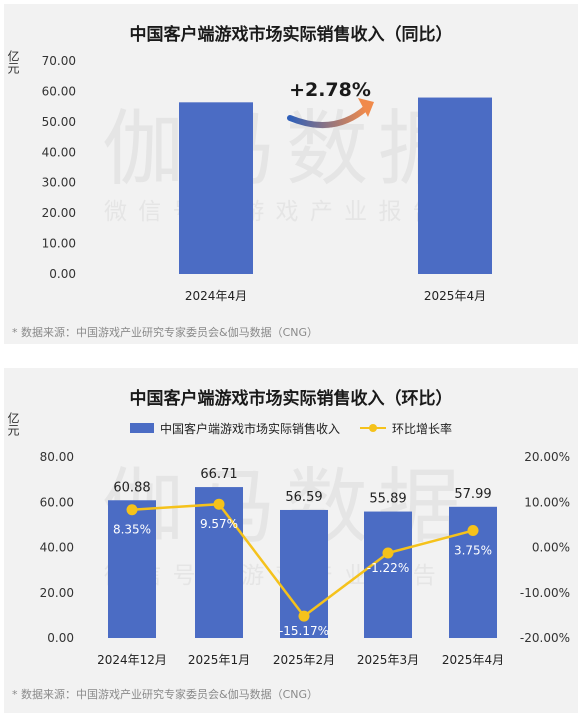 The height and width of the screenshot is (726, 585). I want to click on growth-rate-label: -15.17%, so click(304, 631).